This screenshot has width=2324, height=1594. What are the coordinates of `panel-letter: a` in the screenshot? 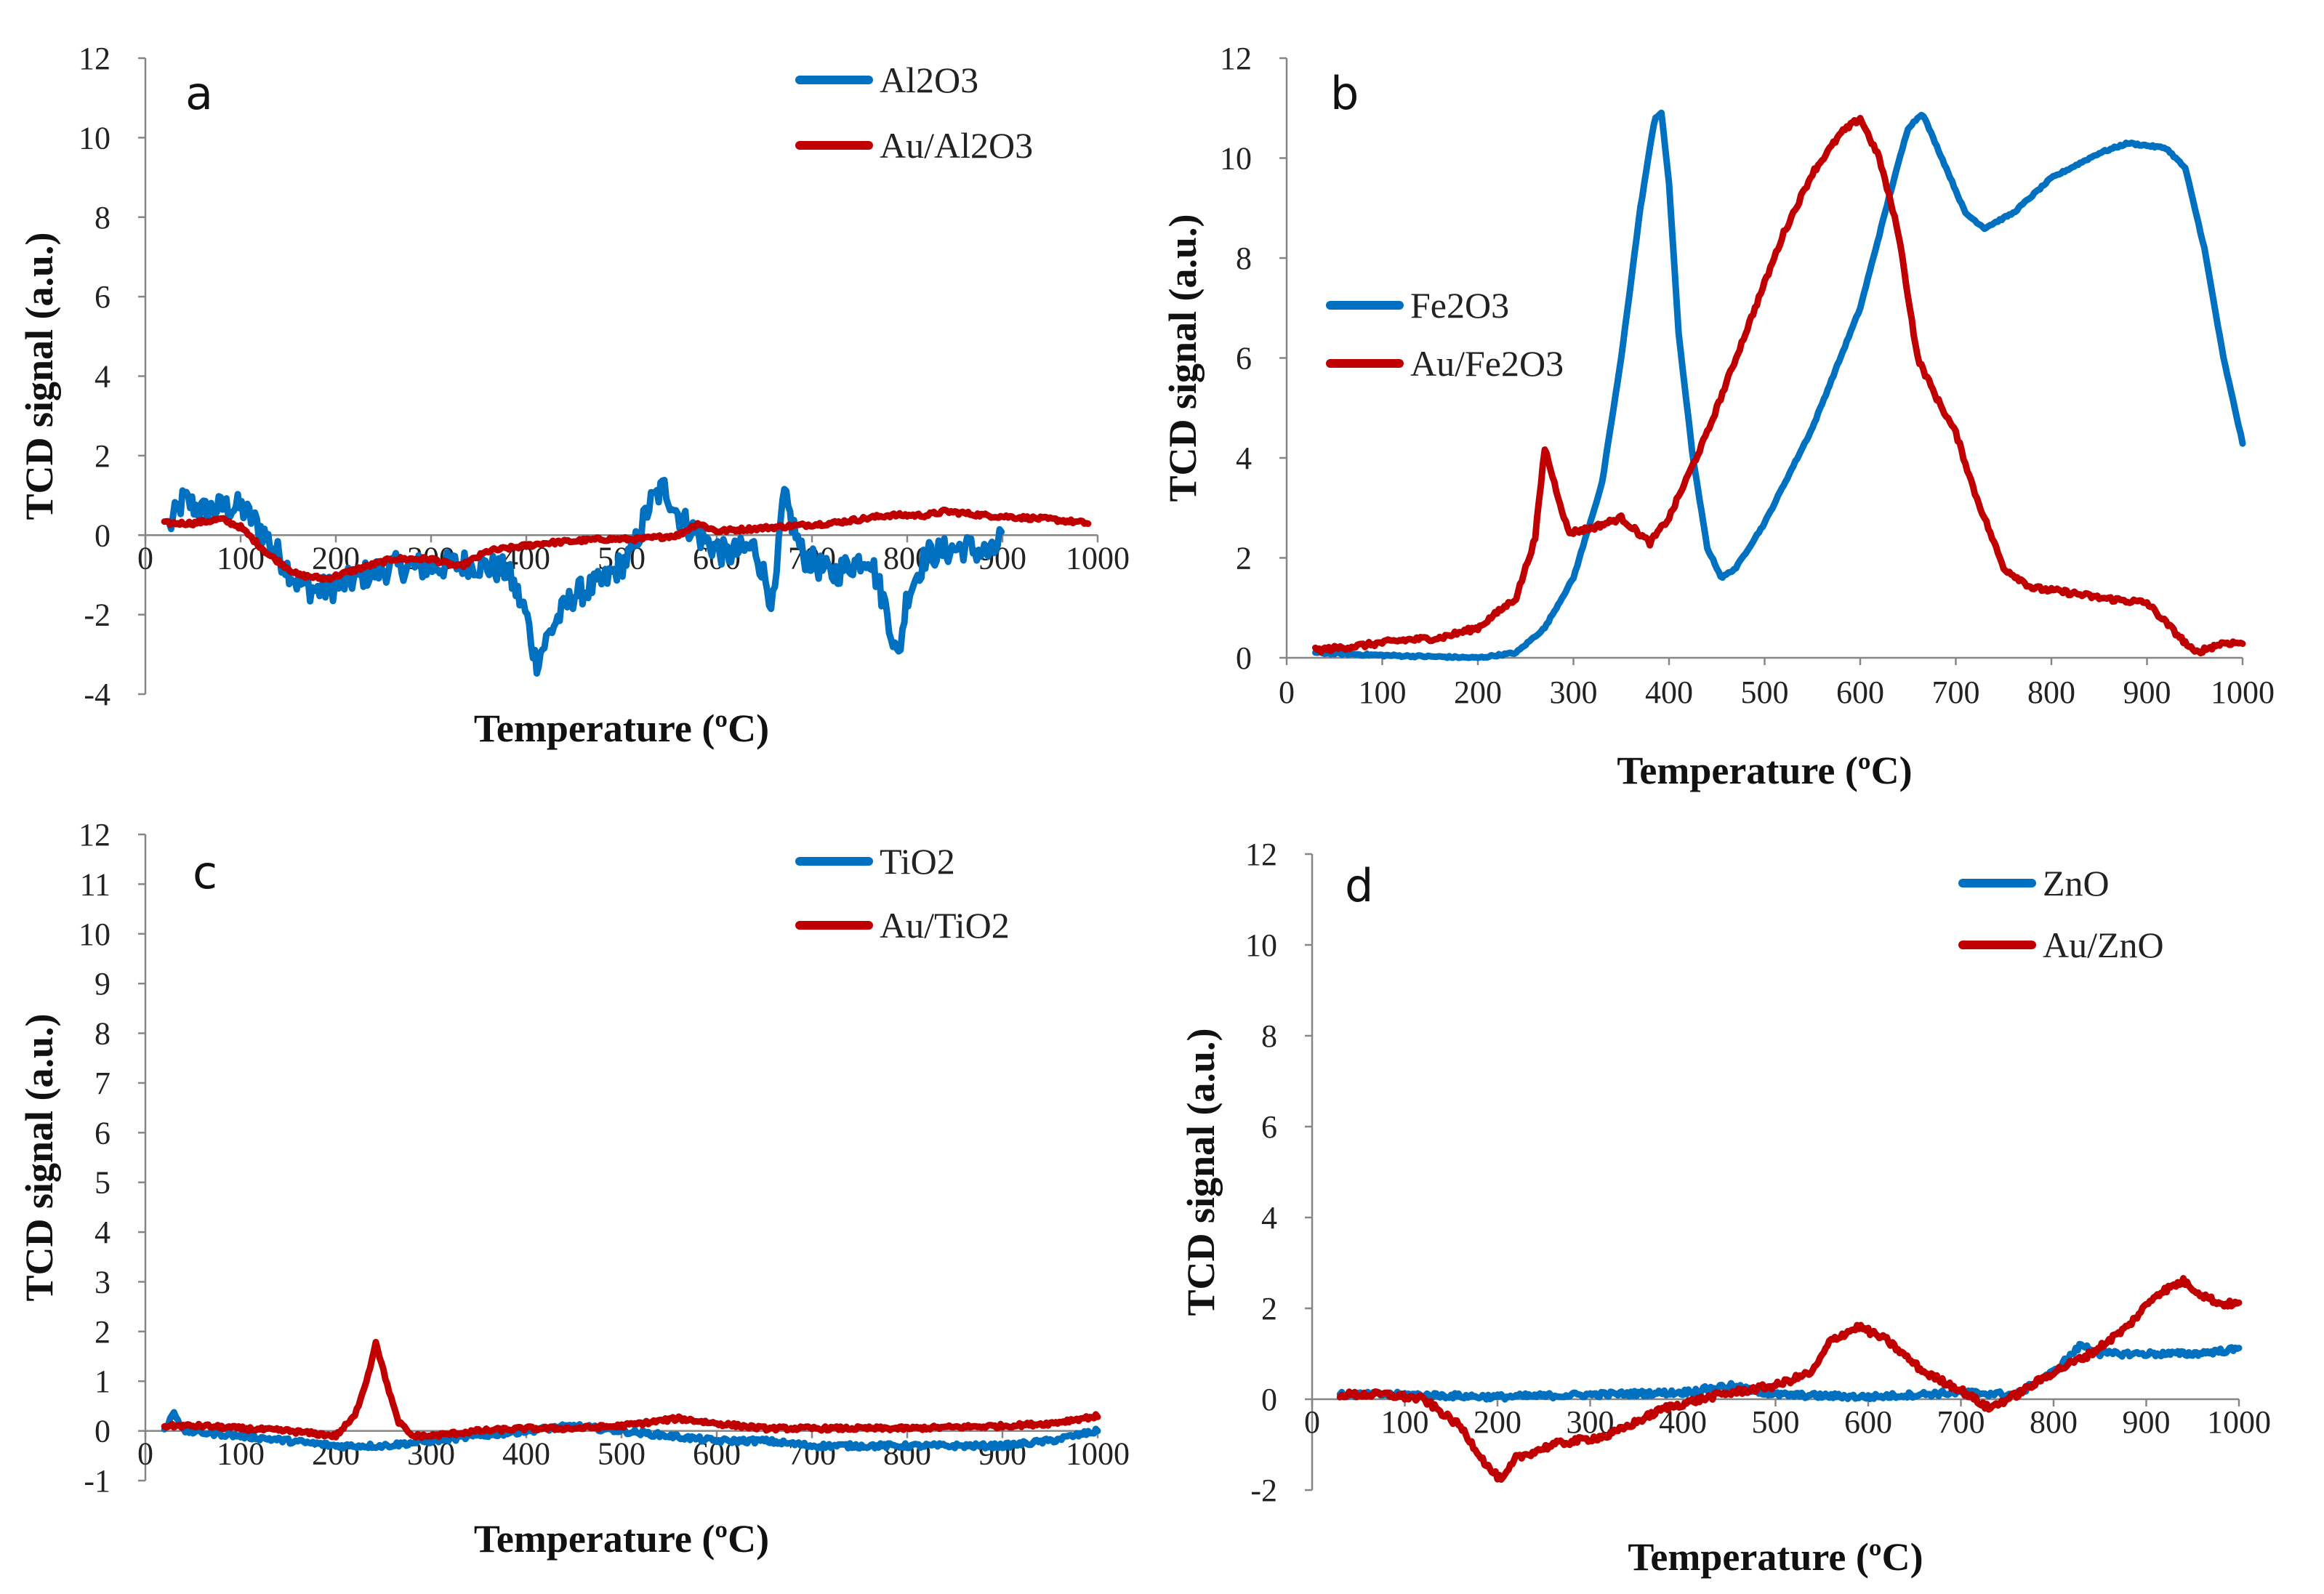 It's located at (199, 94).